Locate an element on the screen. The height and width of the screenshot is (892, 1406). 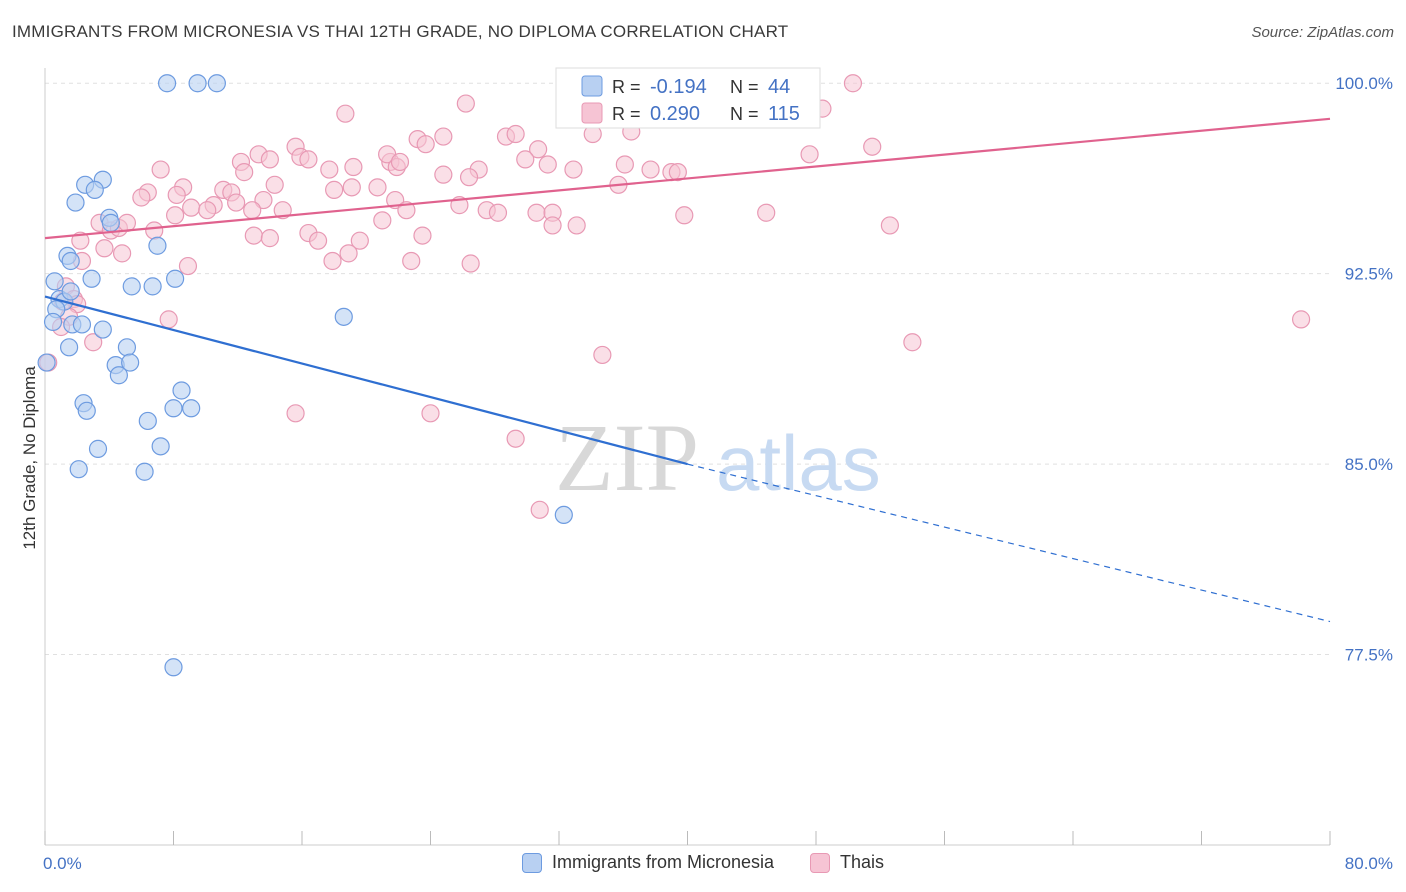
y-tick-label: 92.5% is located at coordinates (1369, 274).